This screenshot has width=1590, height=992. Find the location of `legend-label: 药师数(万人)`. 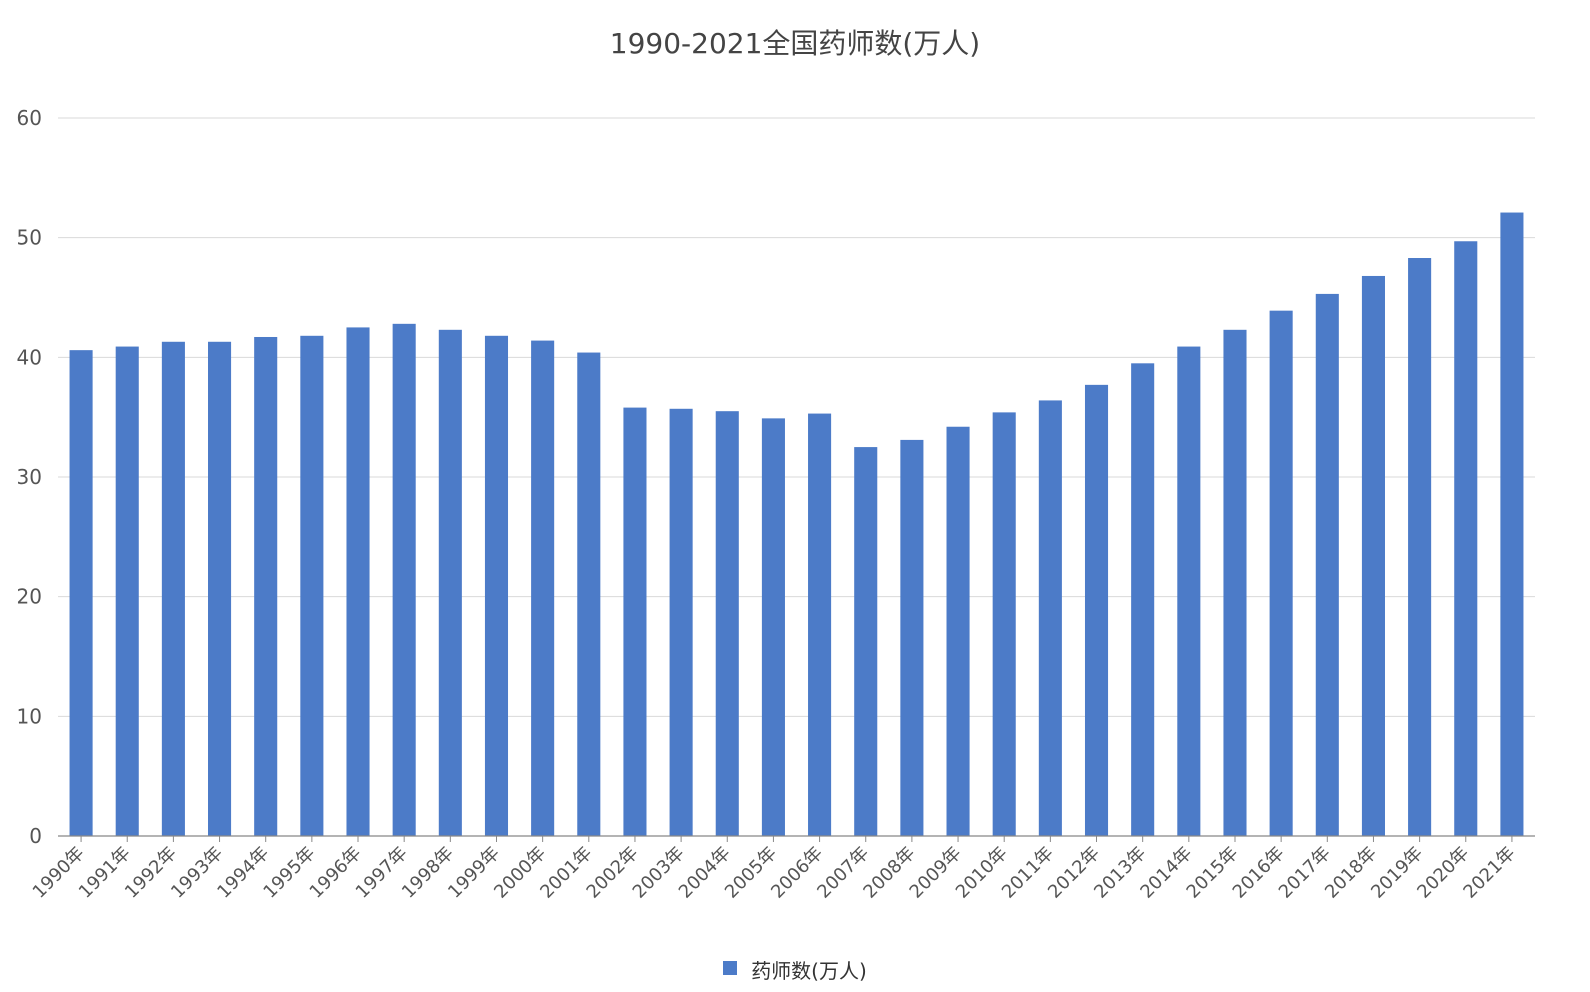

legend-label: 药师数(万人) is located at coordinates (809, 971).